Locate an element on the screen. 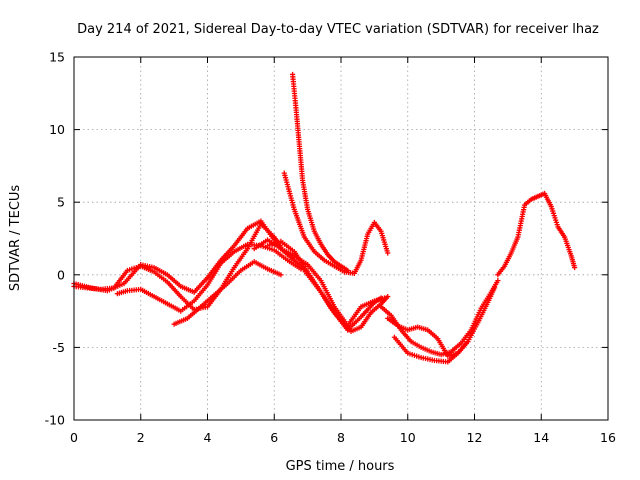 This screenshot has height=480, width=640. x-tick-label: 0 is located at coordinates (74, 437).